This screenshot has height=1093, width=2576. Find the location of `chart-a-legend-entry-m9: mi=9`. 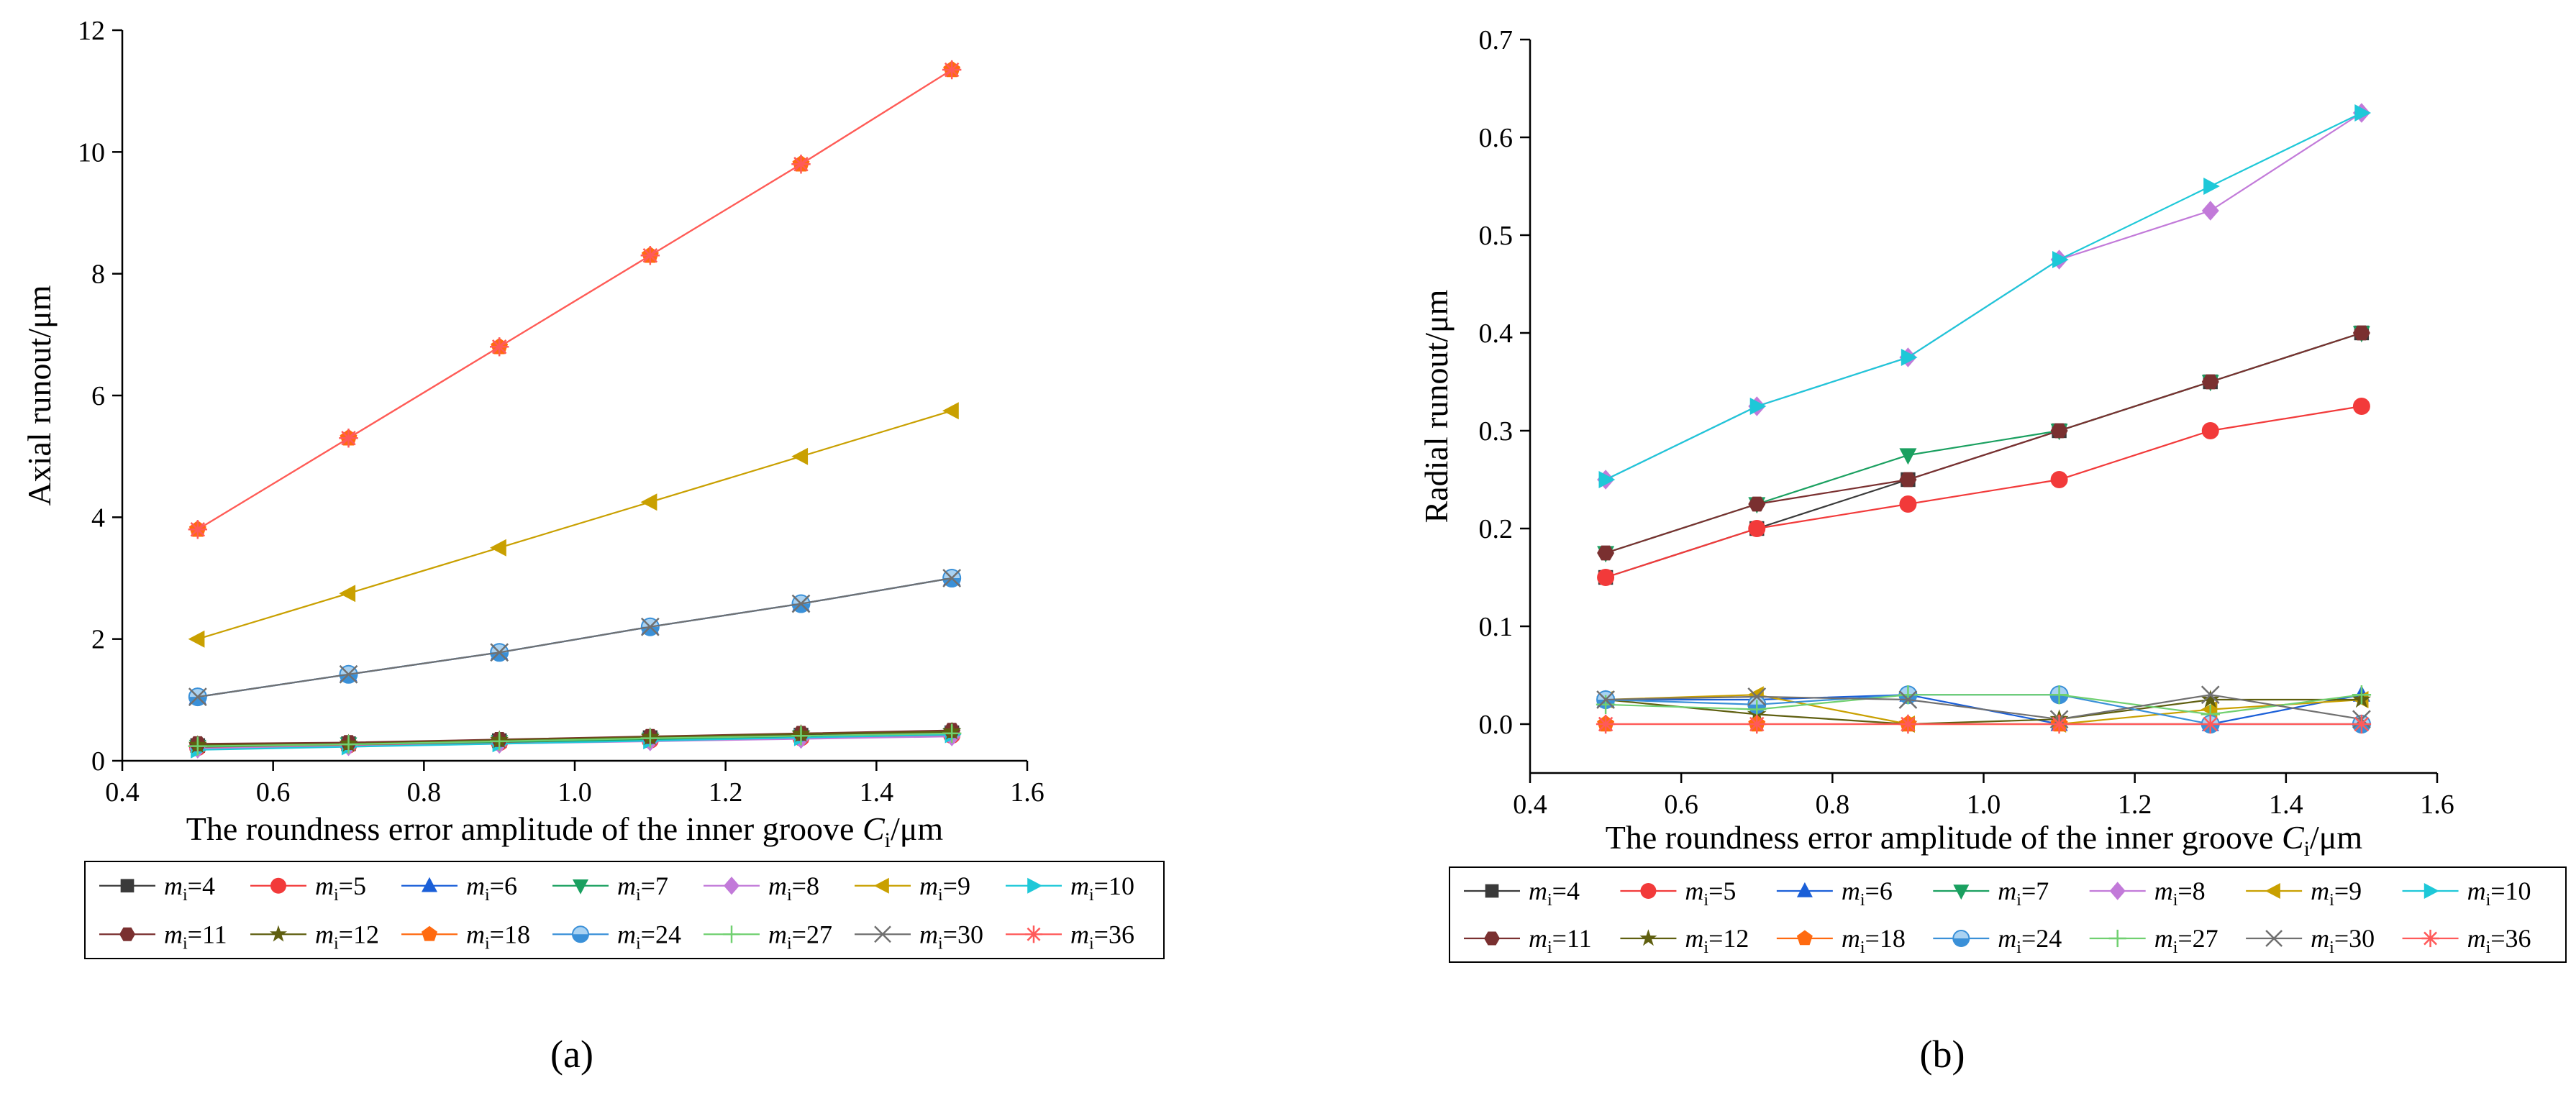

chart-a-legend-entry-m9: mi=9 is located at coordinates (913, 889).